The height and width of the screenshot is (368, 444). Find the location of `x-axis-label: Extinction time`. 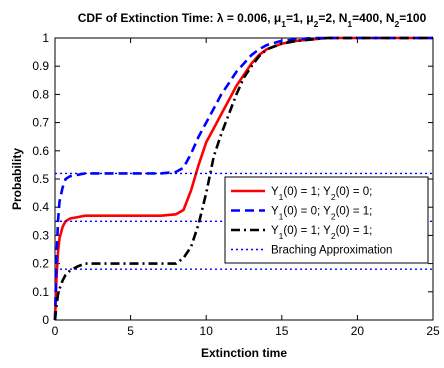

x-axis-label: Extinction time is located at coordinates (244, 353).